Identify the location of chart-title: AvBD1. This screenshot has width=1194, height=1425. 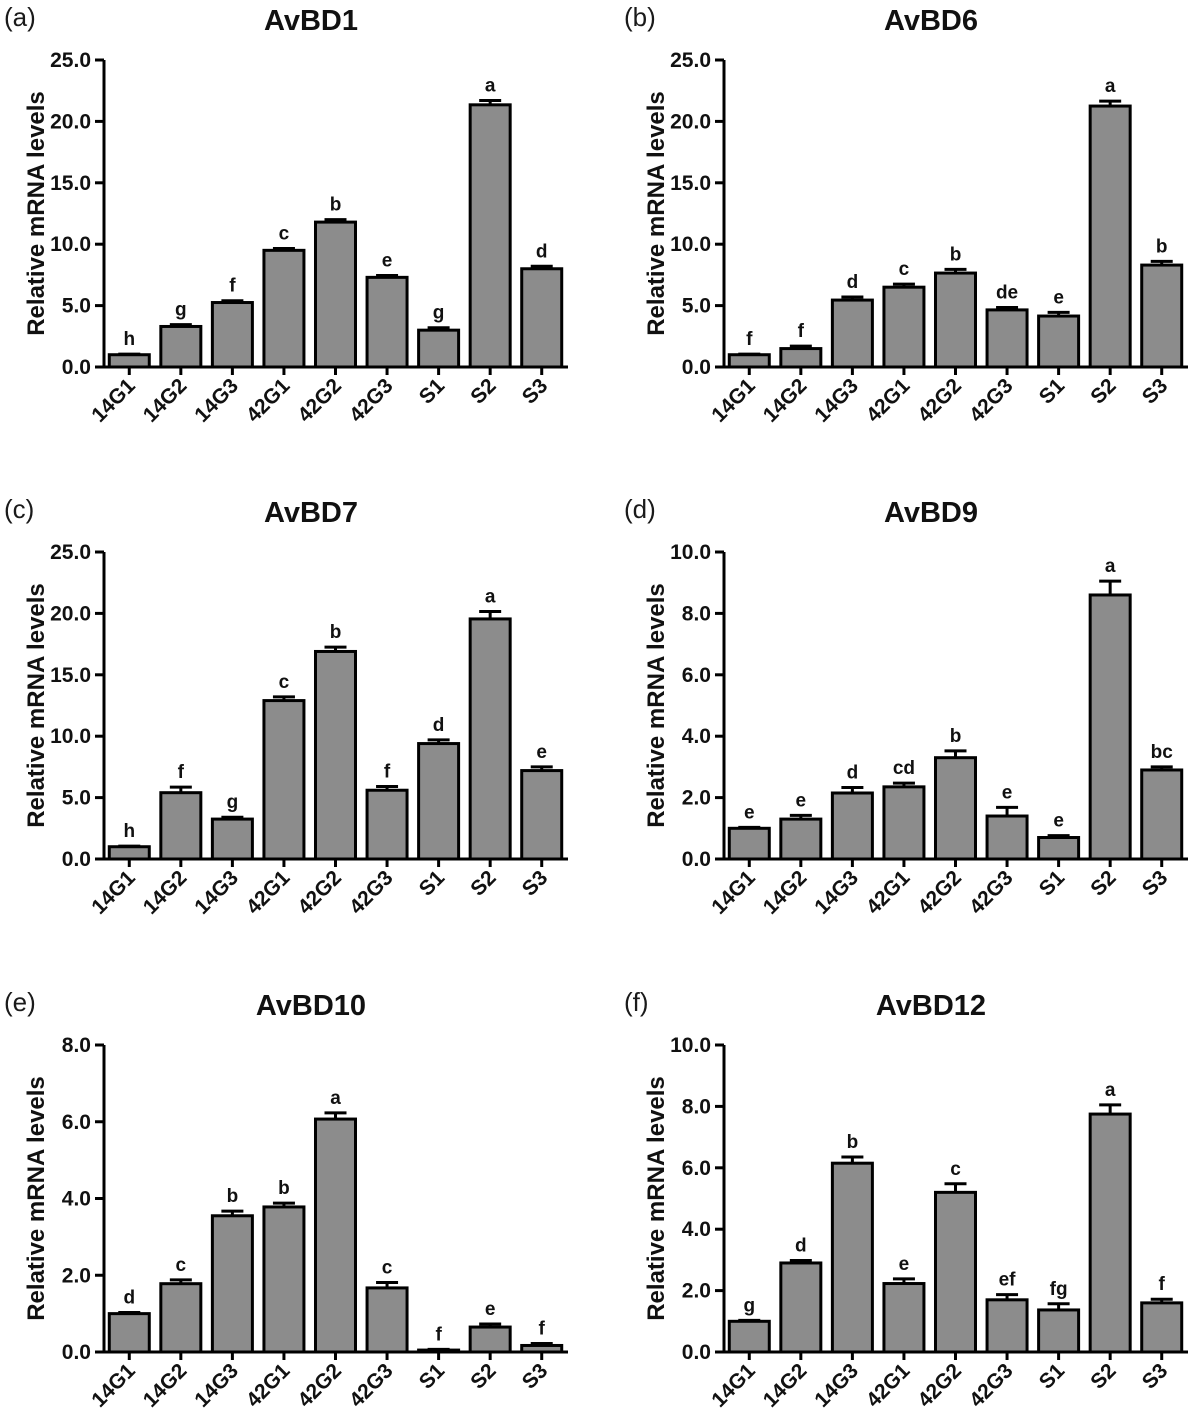
(311, 21).